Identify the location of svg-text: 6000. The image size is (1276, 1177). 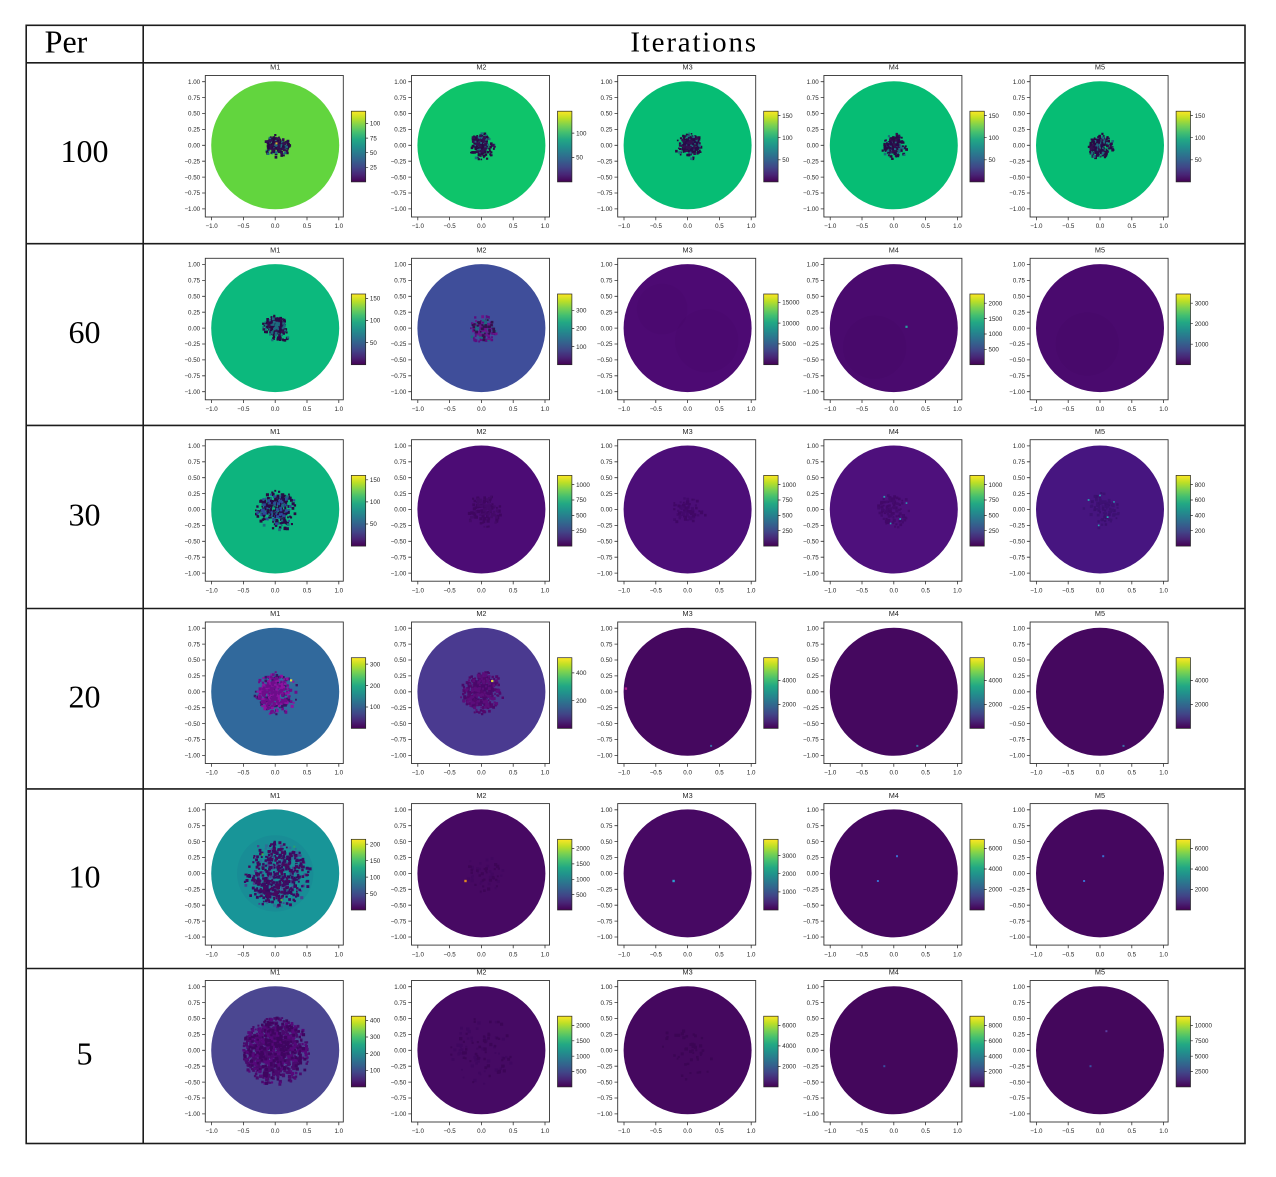
(996, 849).